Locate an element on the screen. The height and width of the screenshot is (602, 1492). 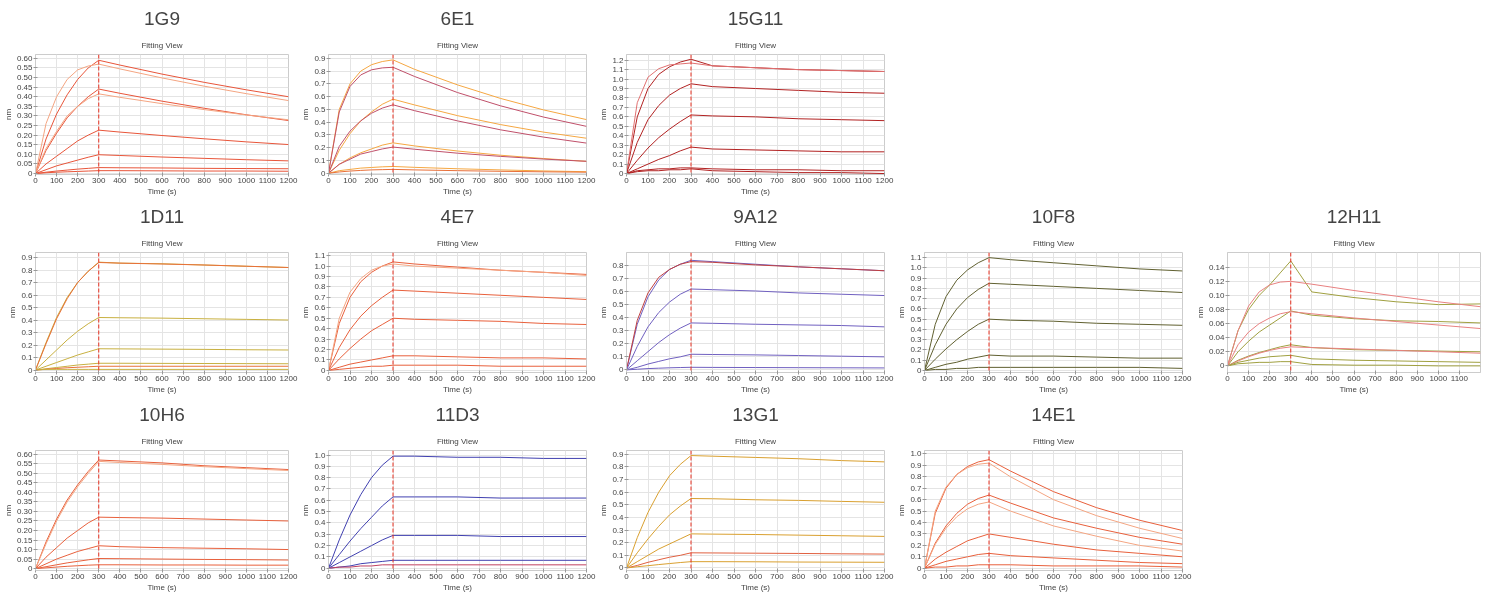
y-tick-label: 0.2 is located at coordinates (618, 543).